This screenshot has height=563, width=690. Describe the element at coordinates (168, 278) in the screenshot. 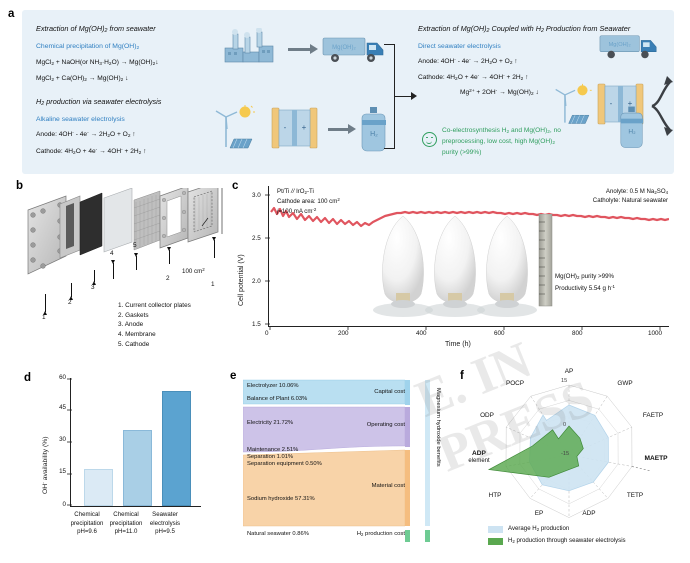

I see `callout-num-2b: 2` at that location.